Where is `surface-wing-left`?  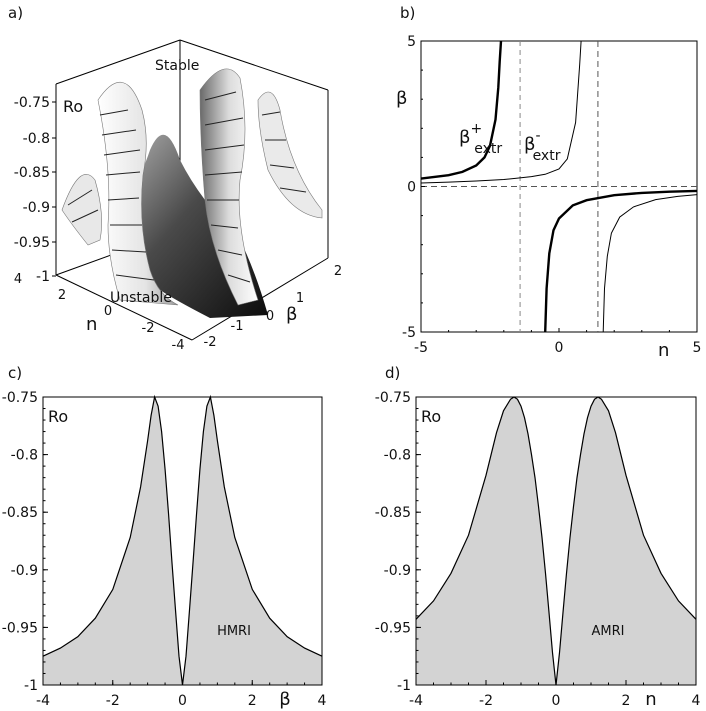 surface-wing-left is located at coordinates (81, 210).